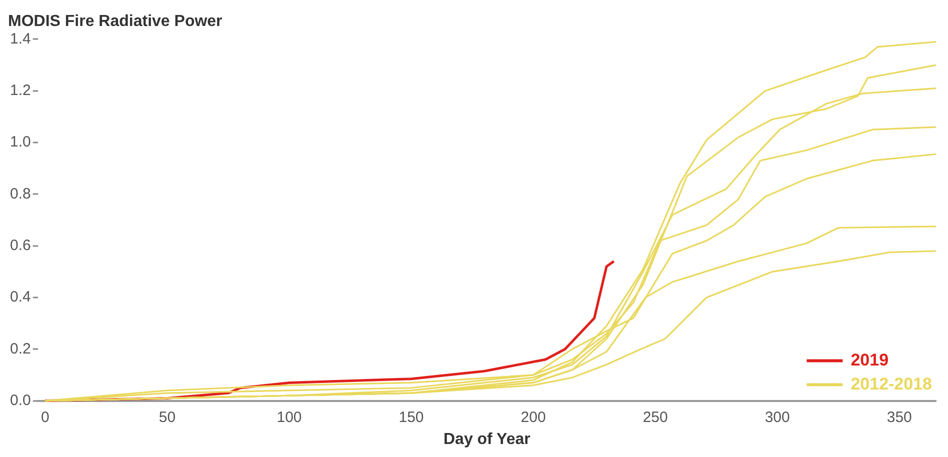 Image resolution: width=948 pixels, height=457 pixels. I want to click on y-tick-label: 0.8, so click(20, 193).